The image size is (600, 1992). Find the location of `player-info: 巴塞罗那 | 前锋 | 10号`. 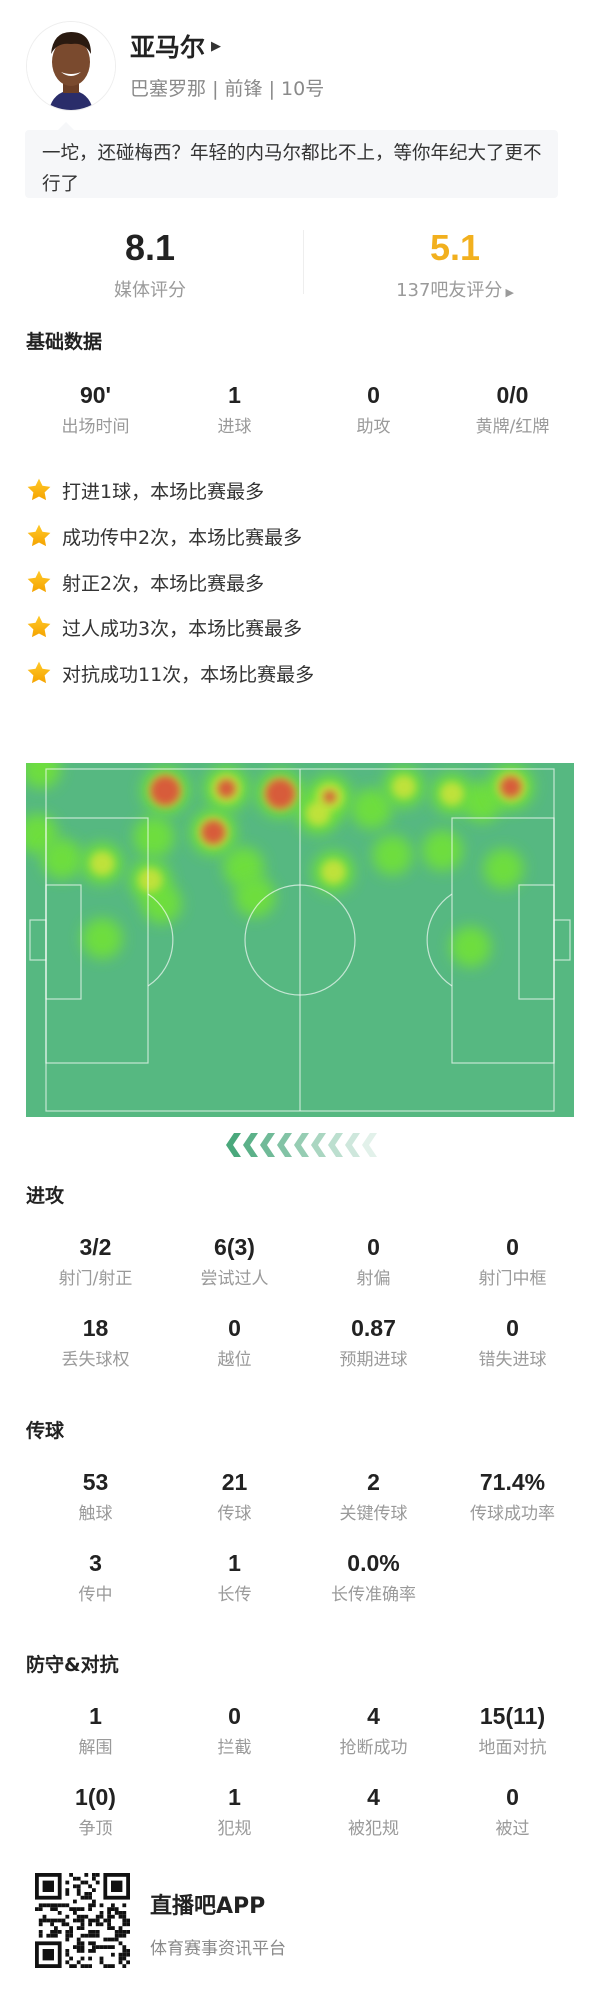

player-info: 巴塞罗那 | 前锋 | 10号 is located at coordinates (227, 87).